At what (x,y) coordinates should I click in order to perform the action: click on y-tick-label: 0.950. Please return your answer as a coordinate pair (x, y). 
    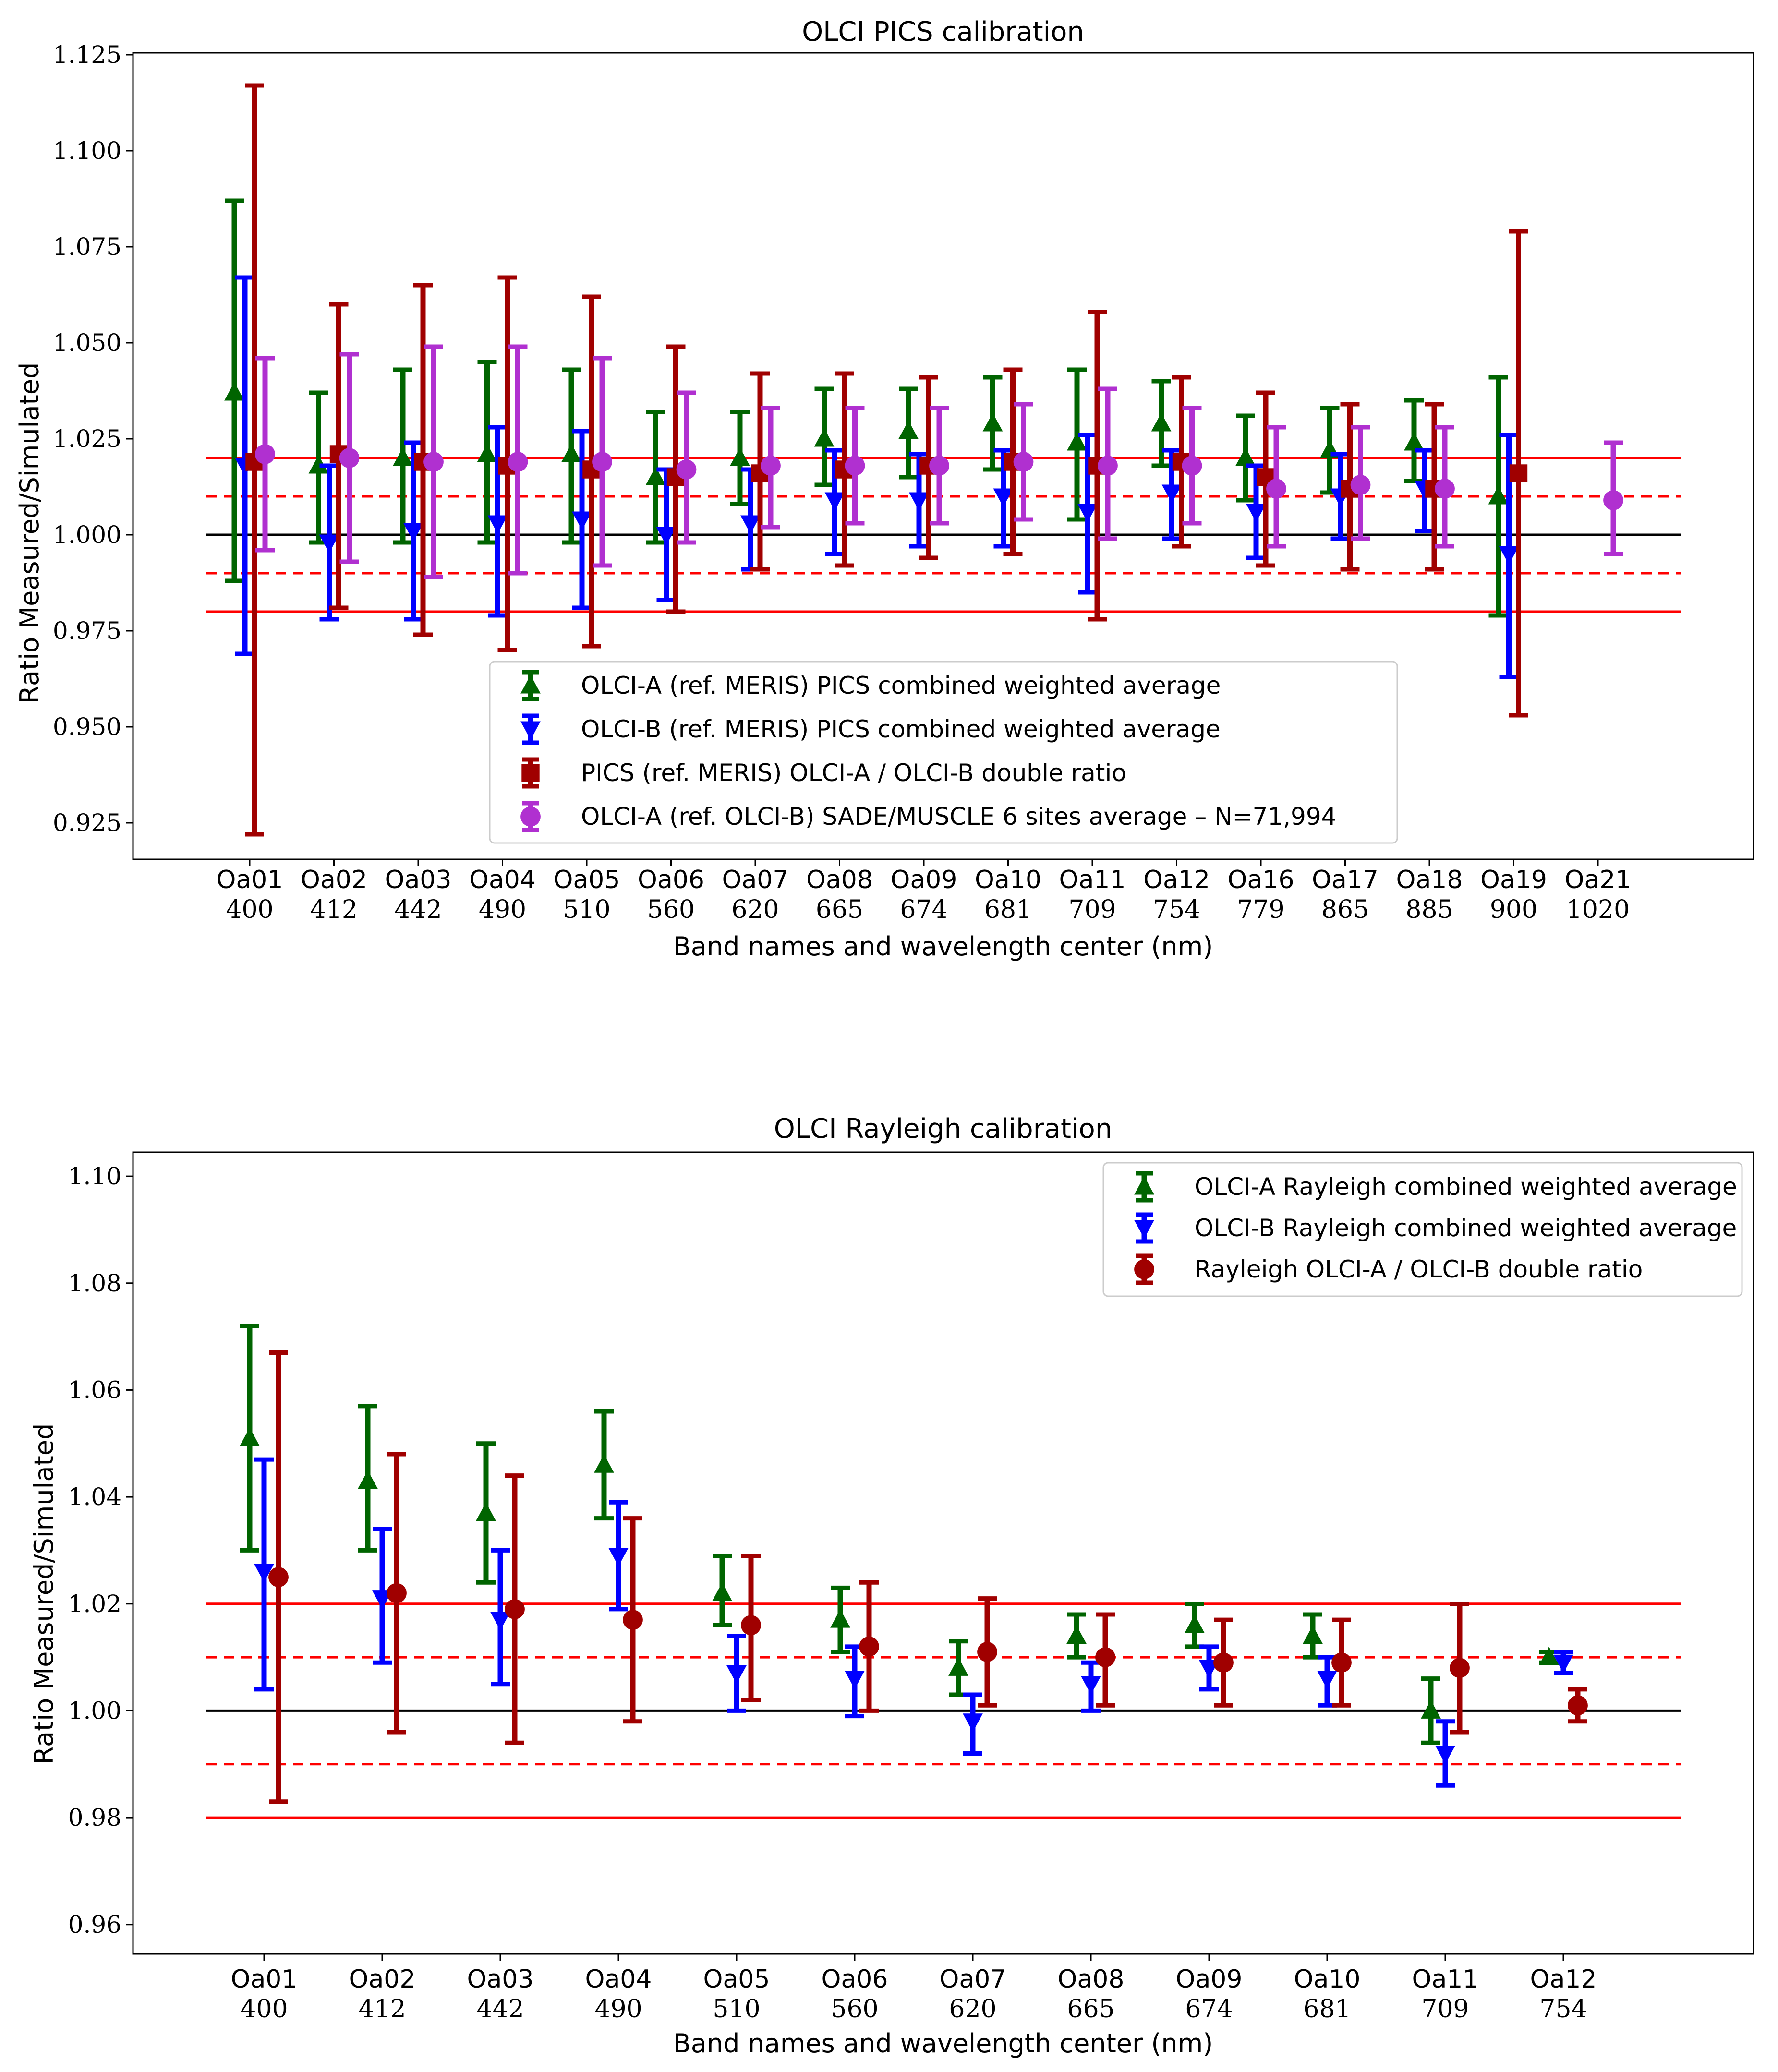
    Looking at the image, I should click on (87, 727).